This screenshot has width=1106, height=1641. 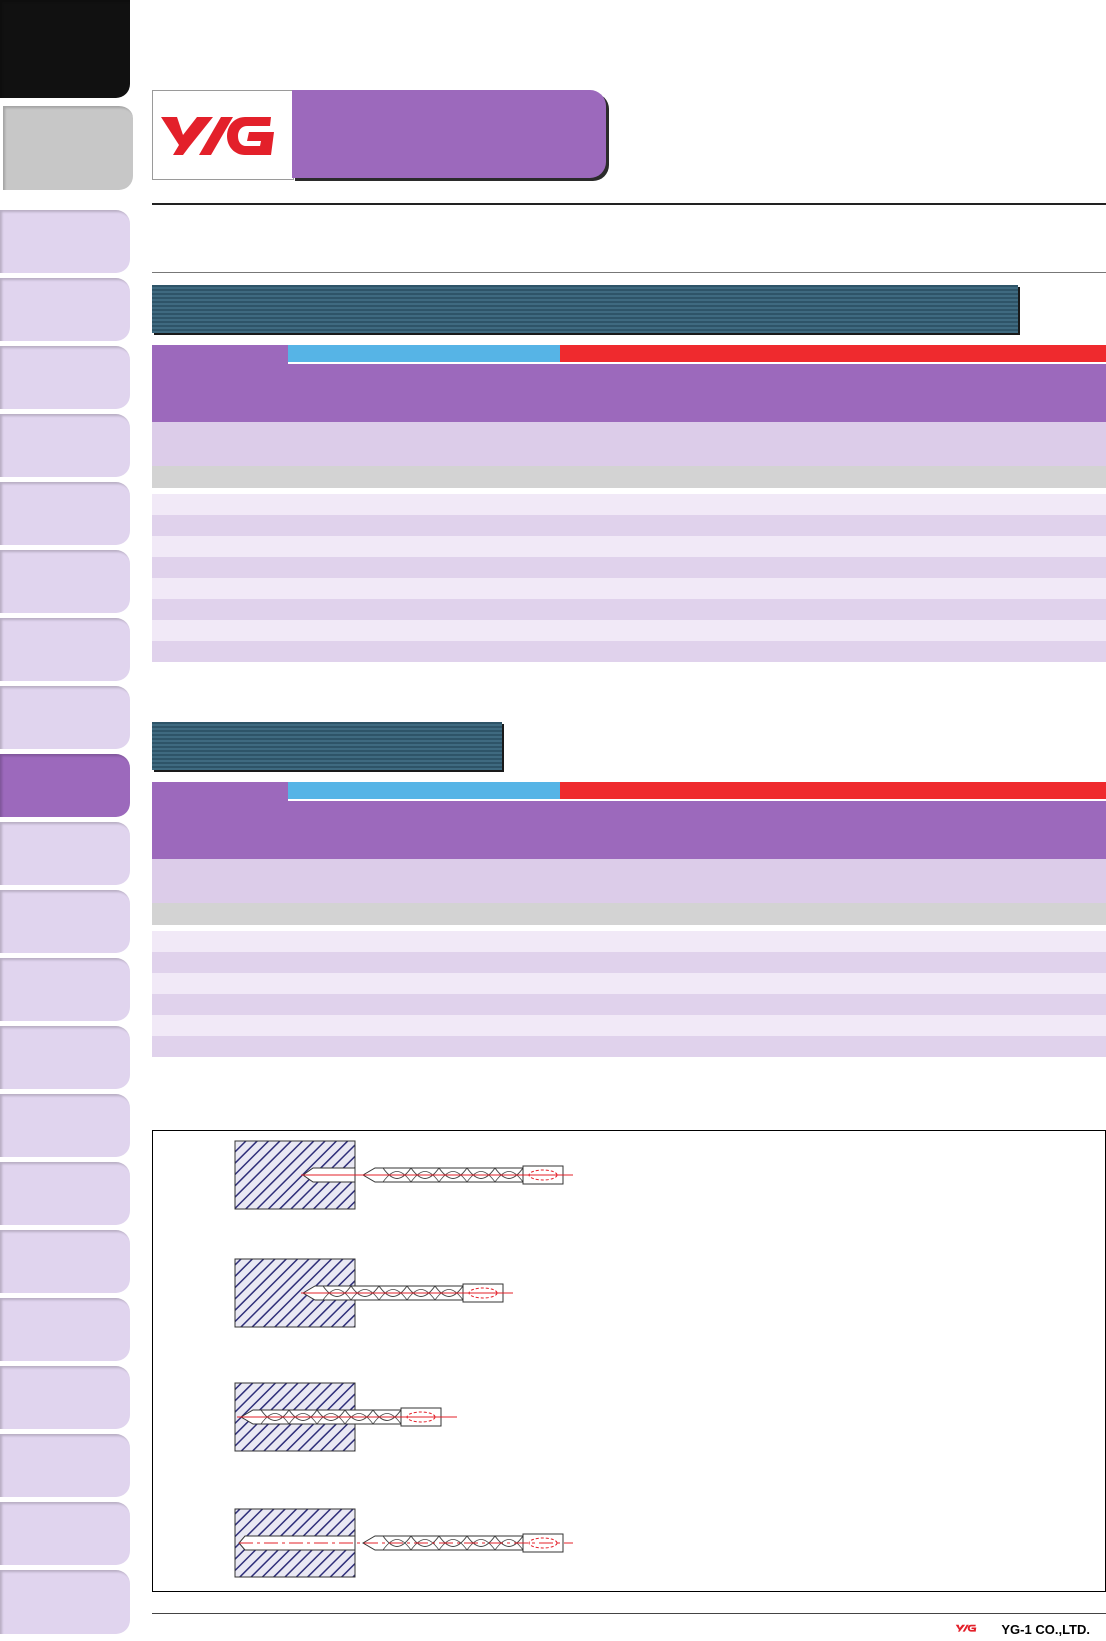 What do you see at coordinates (629, 1613) in the screenshot?
I see `footer-rule` at bounding box center [629, 1613].